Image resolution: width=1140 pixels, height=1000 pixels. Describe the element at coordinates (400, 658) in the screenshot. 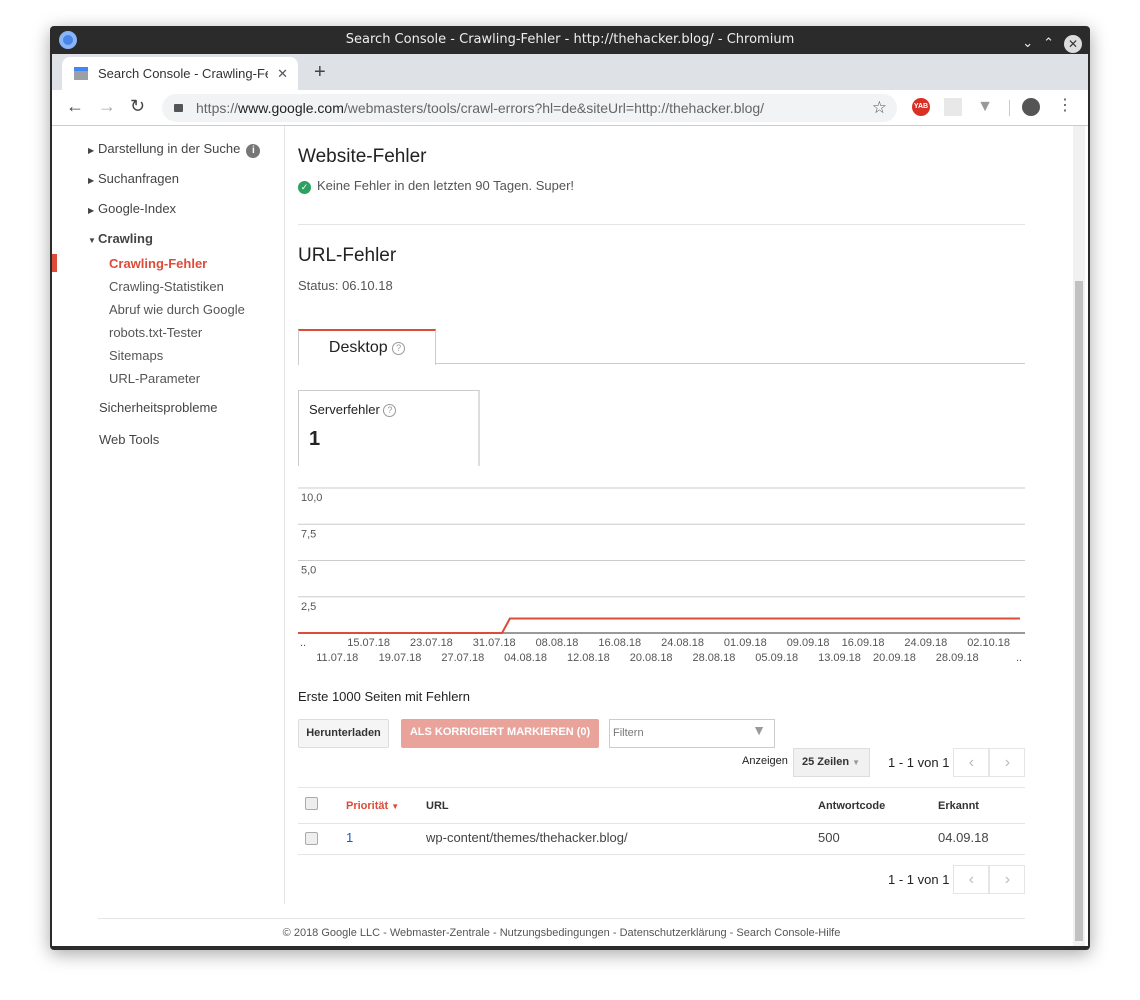

I see `x-tick-label: 19.07.18` at that location.